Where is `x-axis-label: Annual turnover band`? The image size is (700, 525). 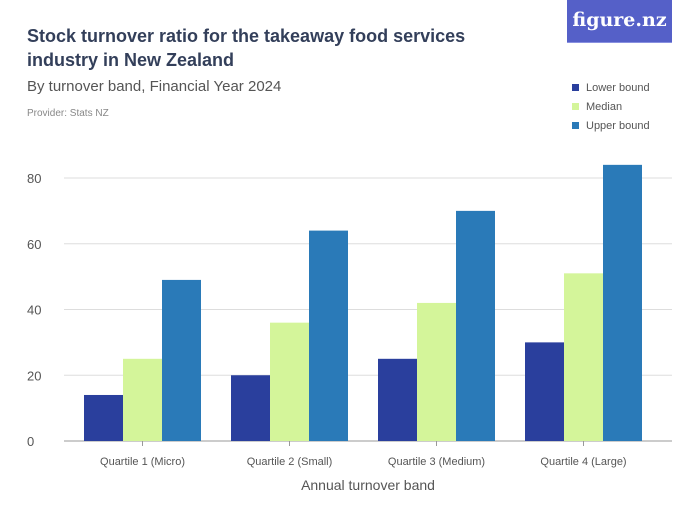
x-axis-label: Annual turnover band is located at coordinates (368, 485).